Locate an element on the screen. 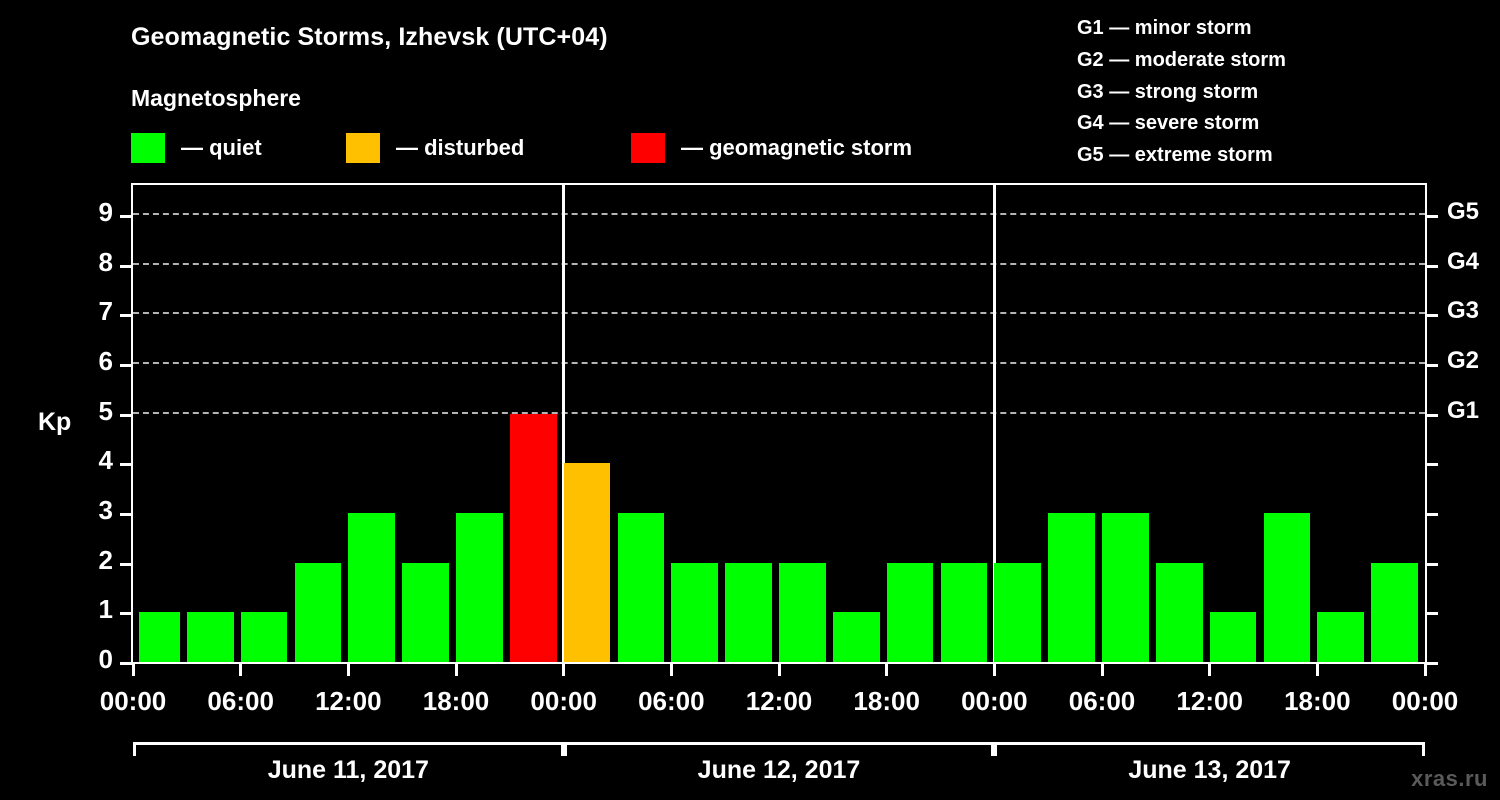 Image resolution: width=1500 pixels, height=800 pixels. g-scale-line-1: G1 — minor storm is located at coordinates (1164, 28).